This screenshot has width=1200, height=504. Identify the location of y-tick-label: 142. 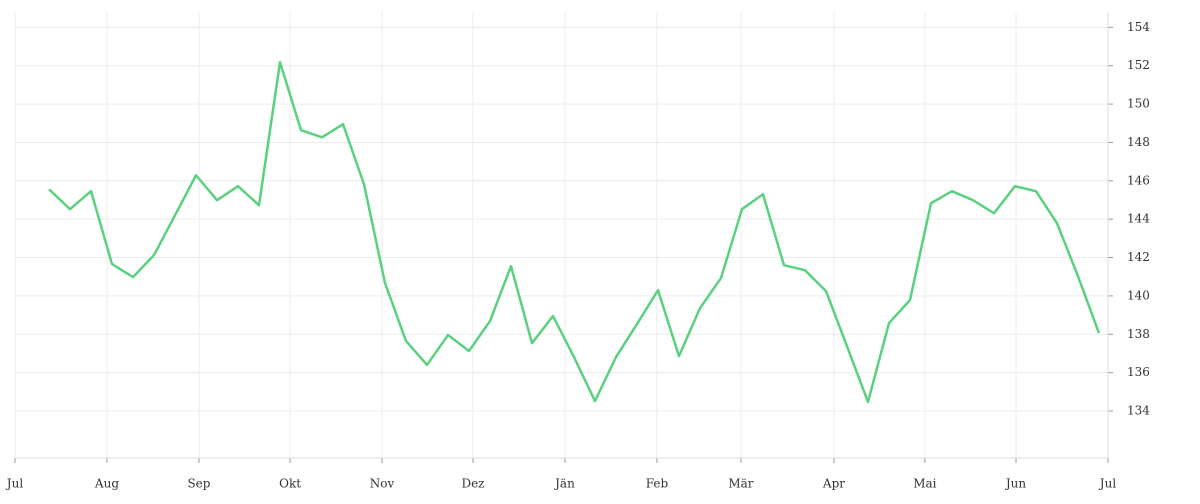
(1138, 257).